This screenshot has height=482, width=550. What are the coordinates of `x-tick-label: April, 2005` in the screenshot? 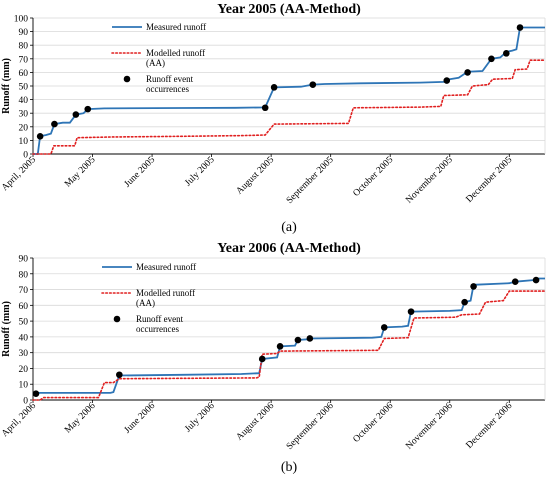 It's located at (19, 174).